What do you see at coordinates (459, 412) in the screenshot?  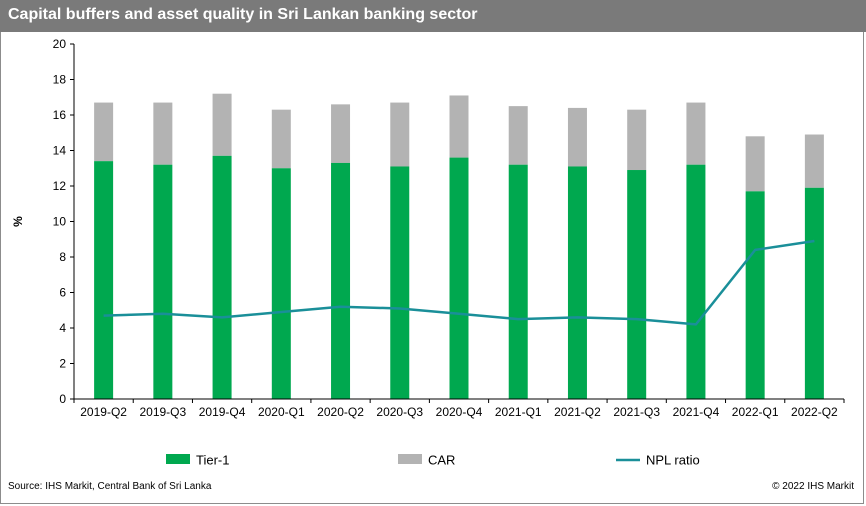 I see `x-tick-label: 2020-Q4` at bounding box center [459, 412].